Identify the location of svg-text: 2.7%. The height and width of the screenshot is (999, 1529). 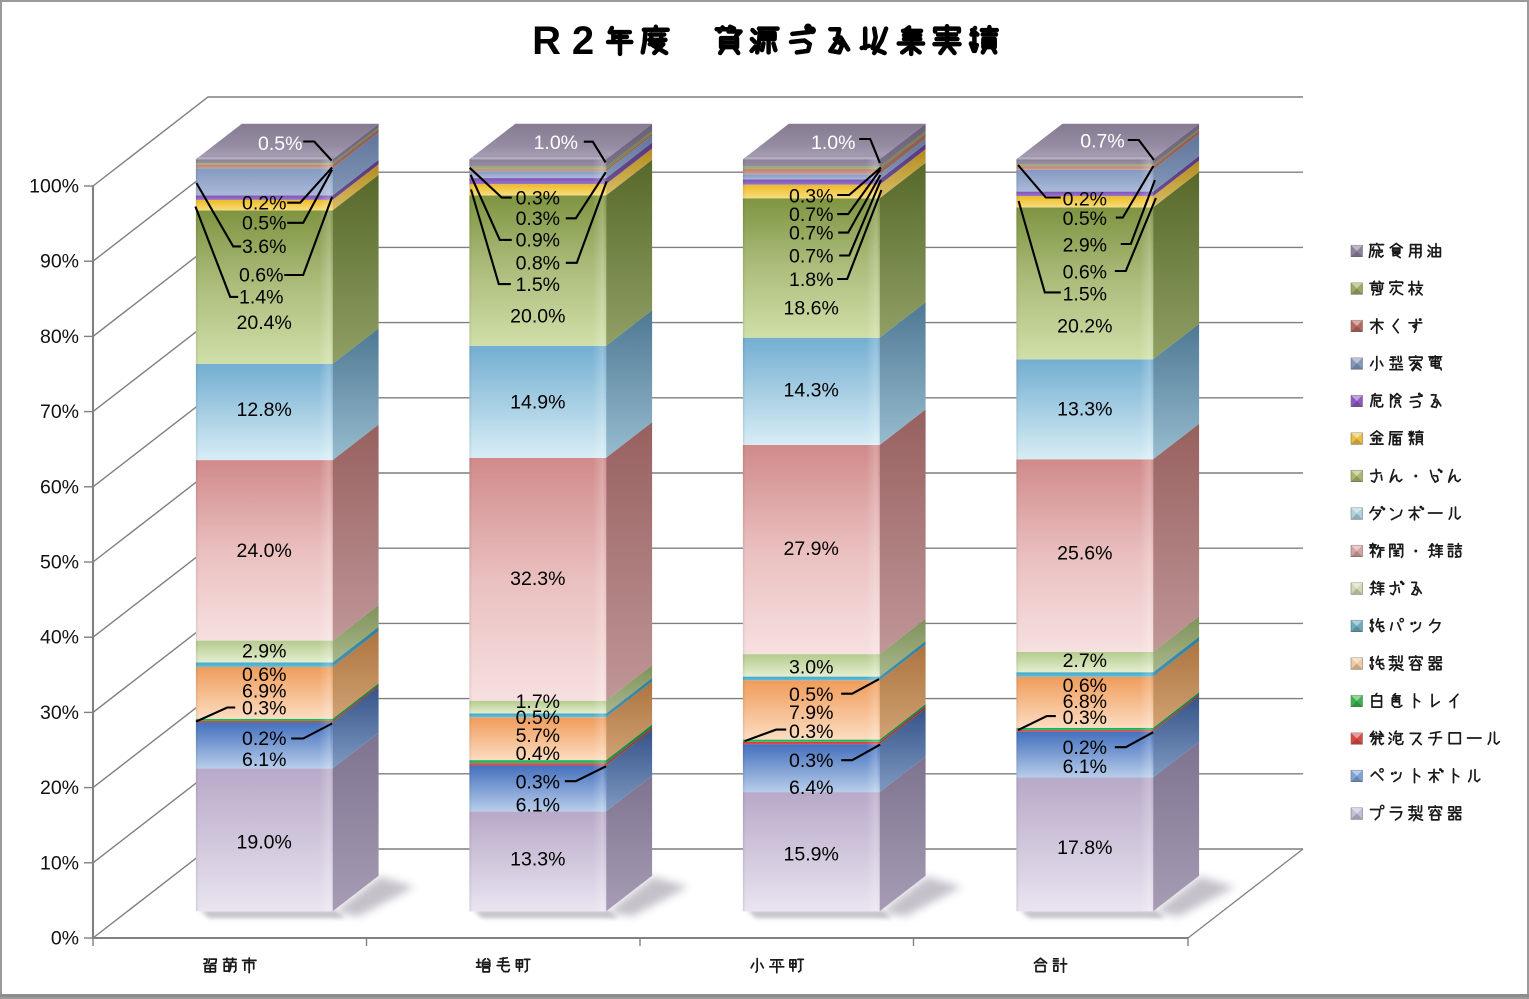
(1085, 661).